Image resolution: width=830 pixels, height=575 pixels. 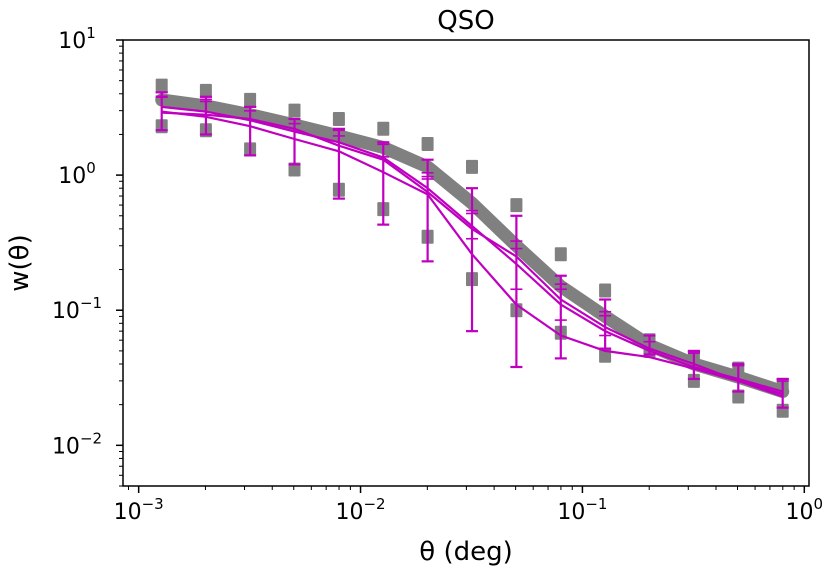 I want to click on y-tick-label: 10⁰, so click(x=77, y=174).